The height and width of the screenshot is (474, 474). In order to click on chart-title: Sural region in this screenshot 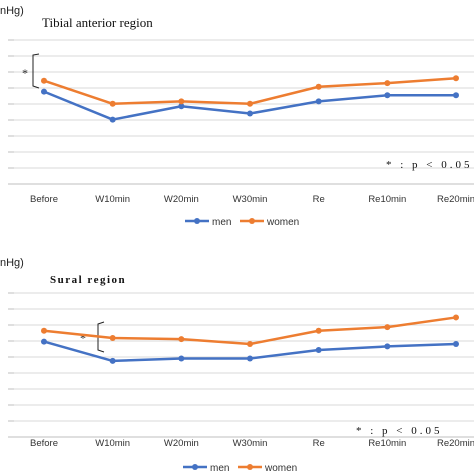, I will do `click(88, 280)`.